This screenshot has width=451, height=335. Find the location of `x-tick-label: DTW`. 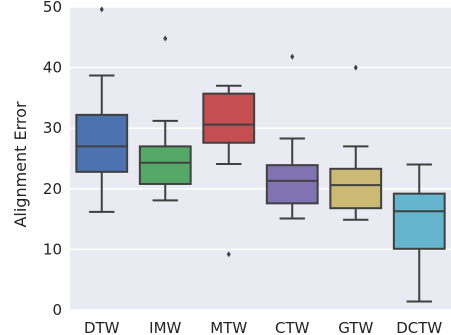

x-tick-label: DTW is located at coordinates (102, 327).